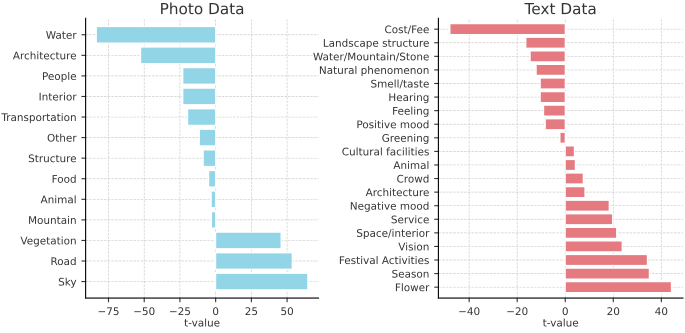 The height and width of the screenshot is (333, 685). I want to click on y-tick-label: Interior, so click(58, 96).